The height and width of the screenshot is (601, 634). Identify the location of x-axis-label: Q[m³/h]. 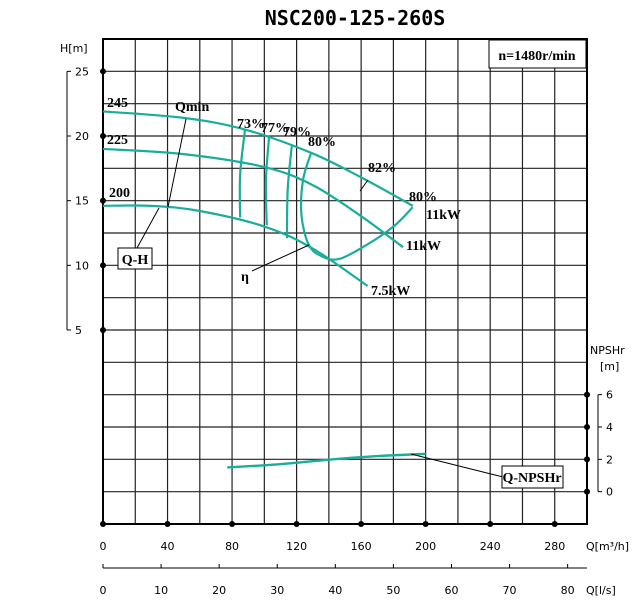
(607, 546).